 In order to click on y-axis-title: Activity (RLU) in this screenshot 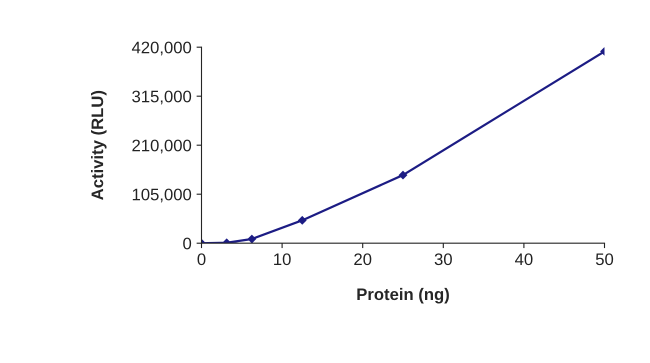, I will do `click(99, 145)`.